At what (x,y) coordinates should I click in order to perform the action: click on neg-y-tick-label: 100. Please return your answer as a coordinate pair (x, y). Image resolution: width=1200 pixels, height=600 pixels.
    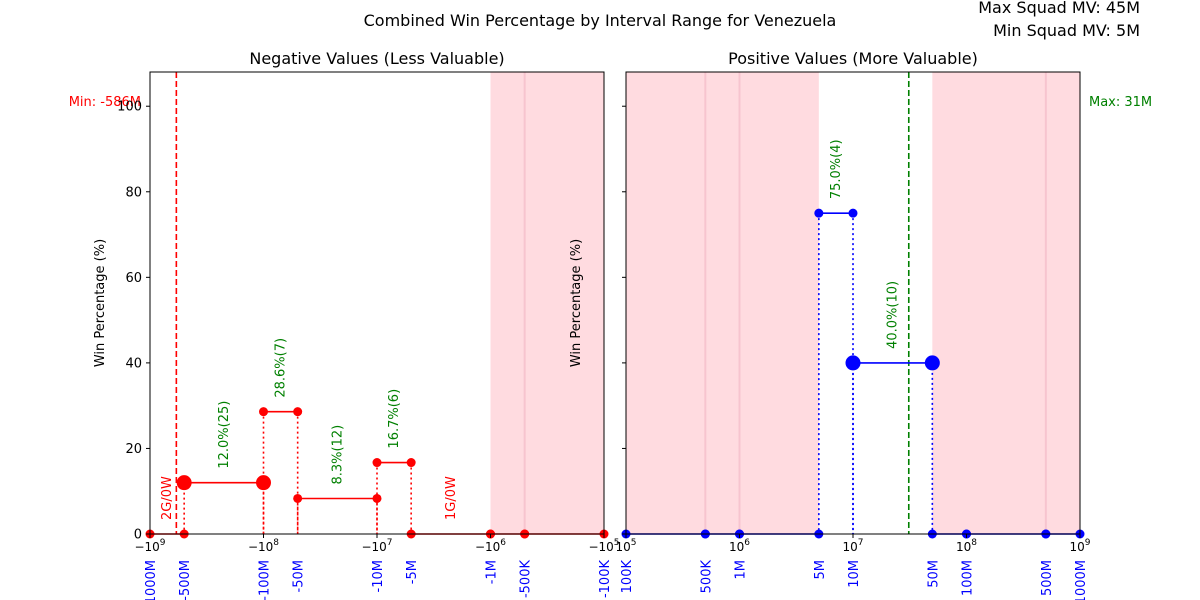
    Looking at the image, I should click on (129, 107).